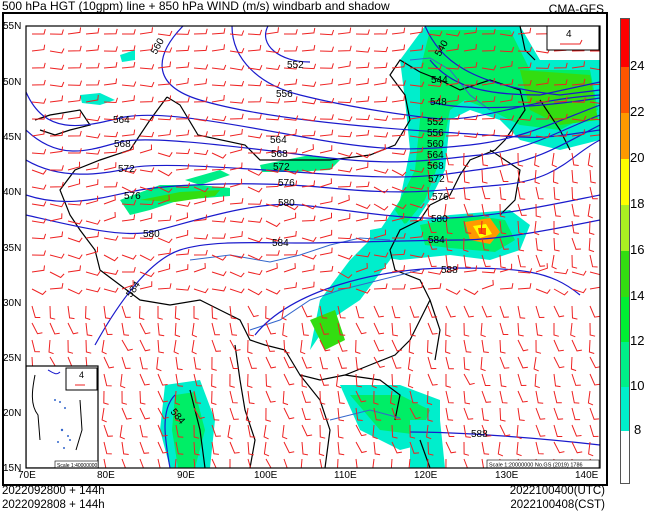 Image resolution: width=650 pixels, height=512 pixels. What do you see at coordinates (557, 505) in the screenshot?
I see `valid-time-cst: 2022100408(CST)` at bounding box center [557, 505].